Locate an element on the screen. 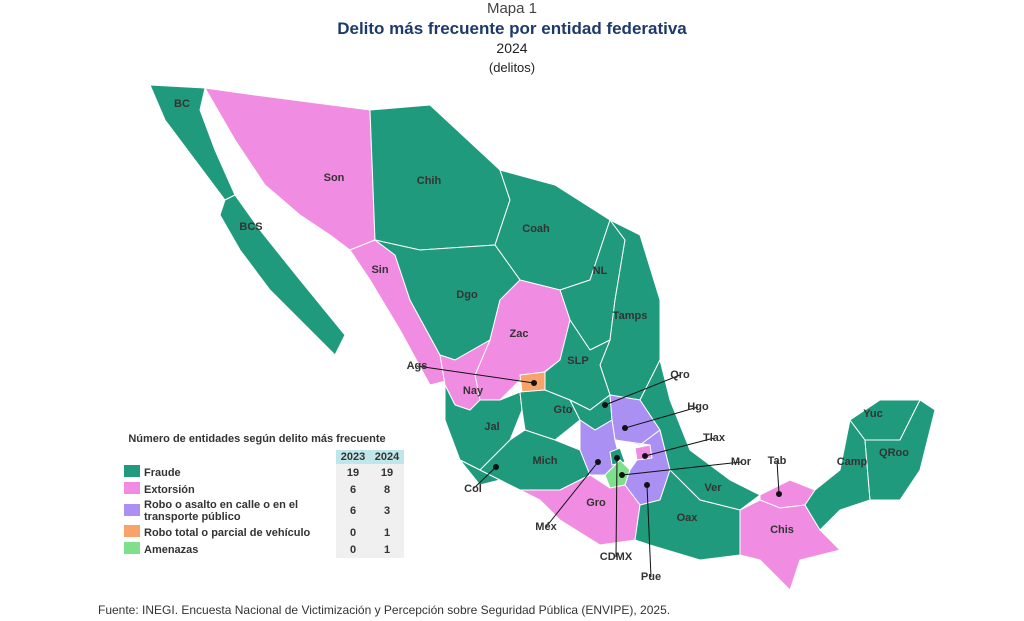 This screenshot has height=621, width=1024. legend-row: Fraude 19 19 is located at coordinates (263, 472).